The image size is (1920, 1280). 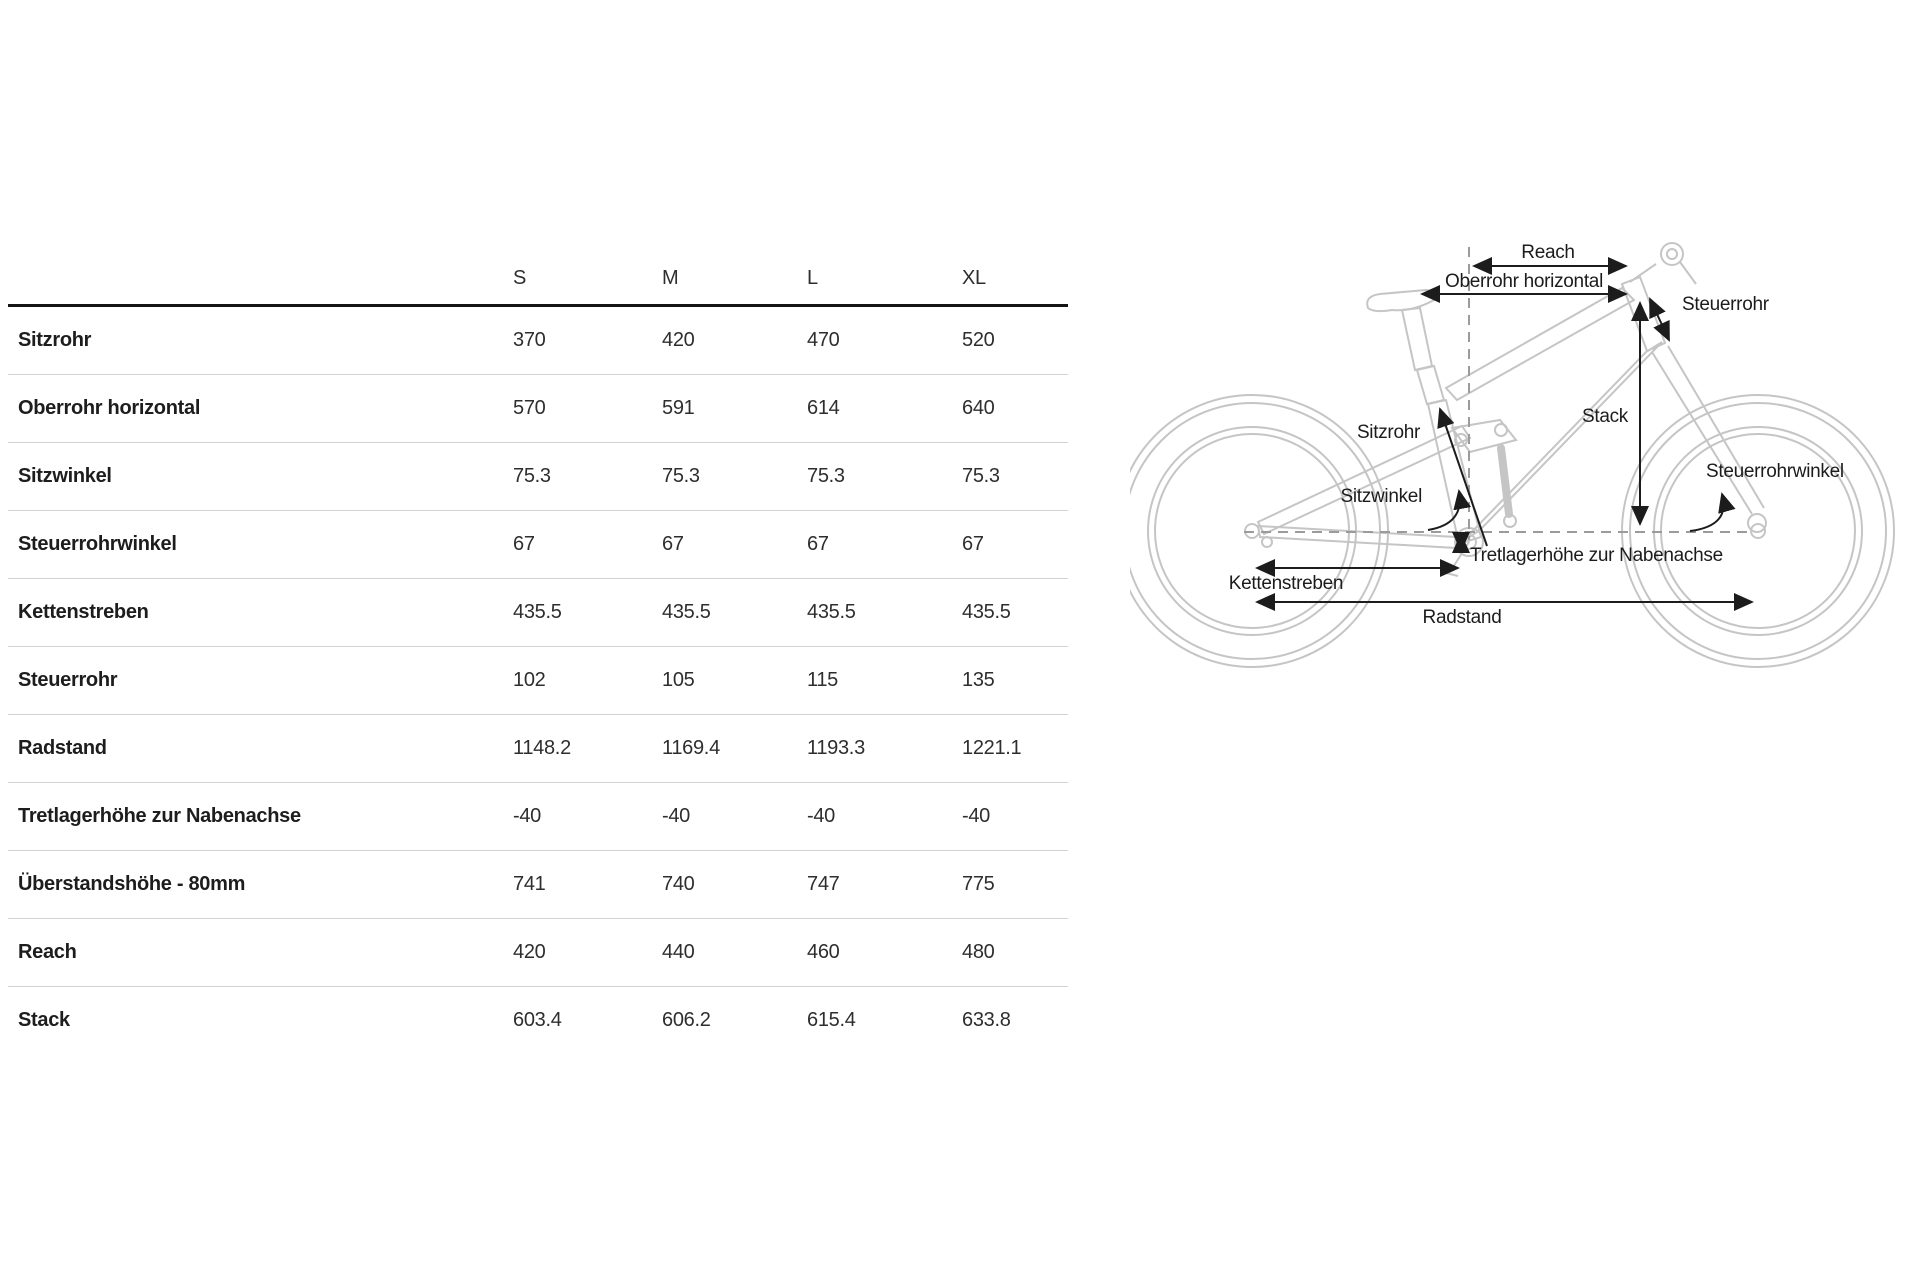 I want to click on value-xl: -40, so click(x=976, y=816).